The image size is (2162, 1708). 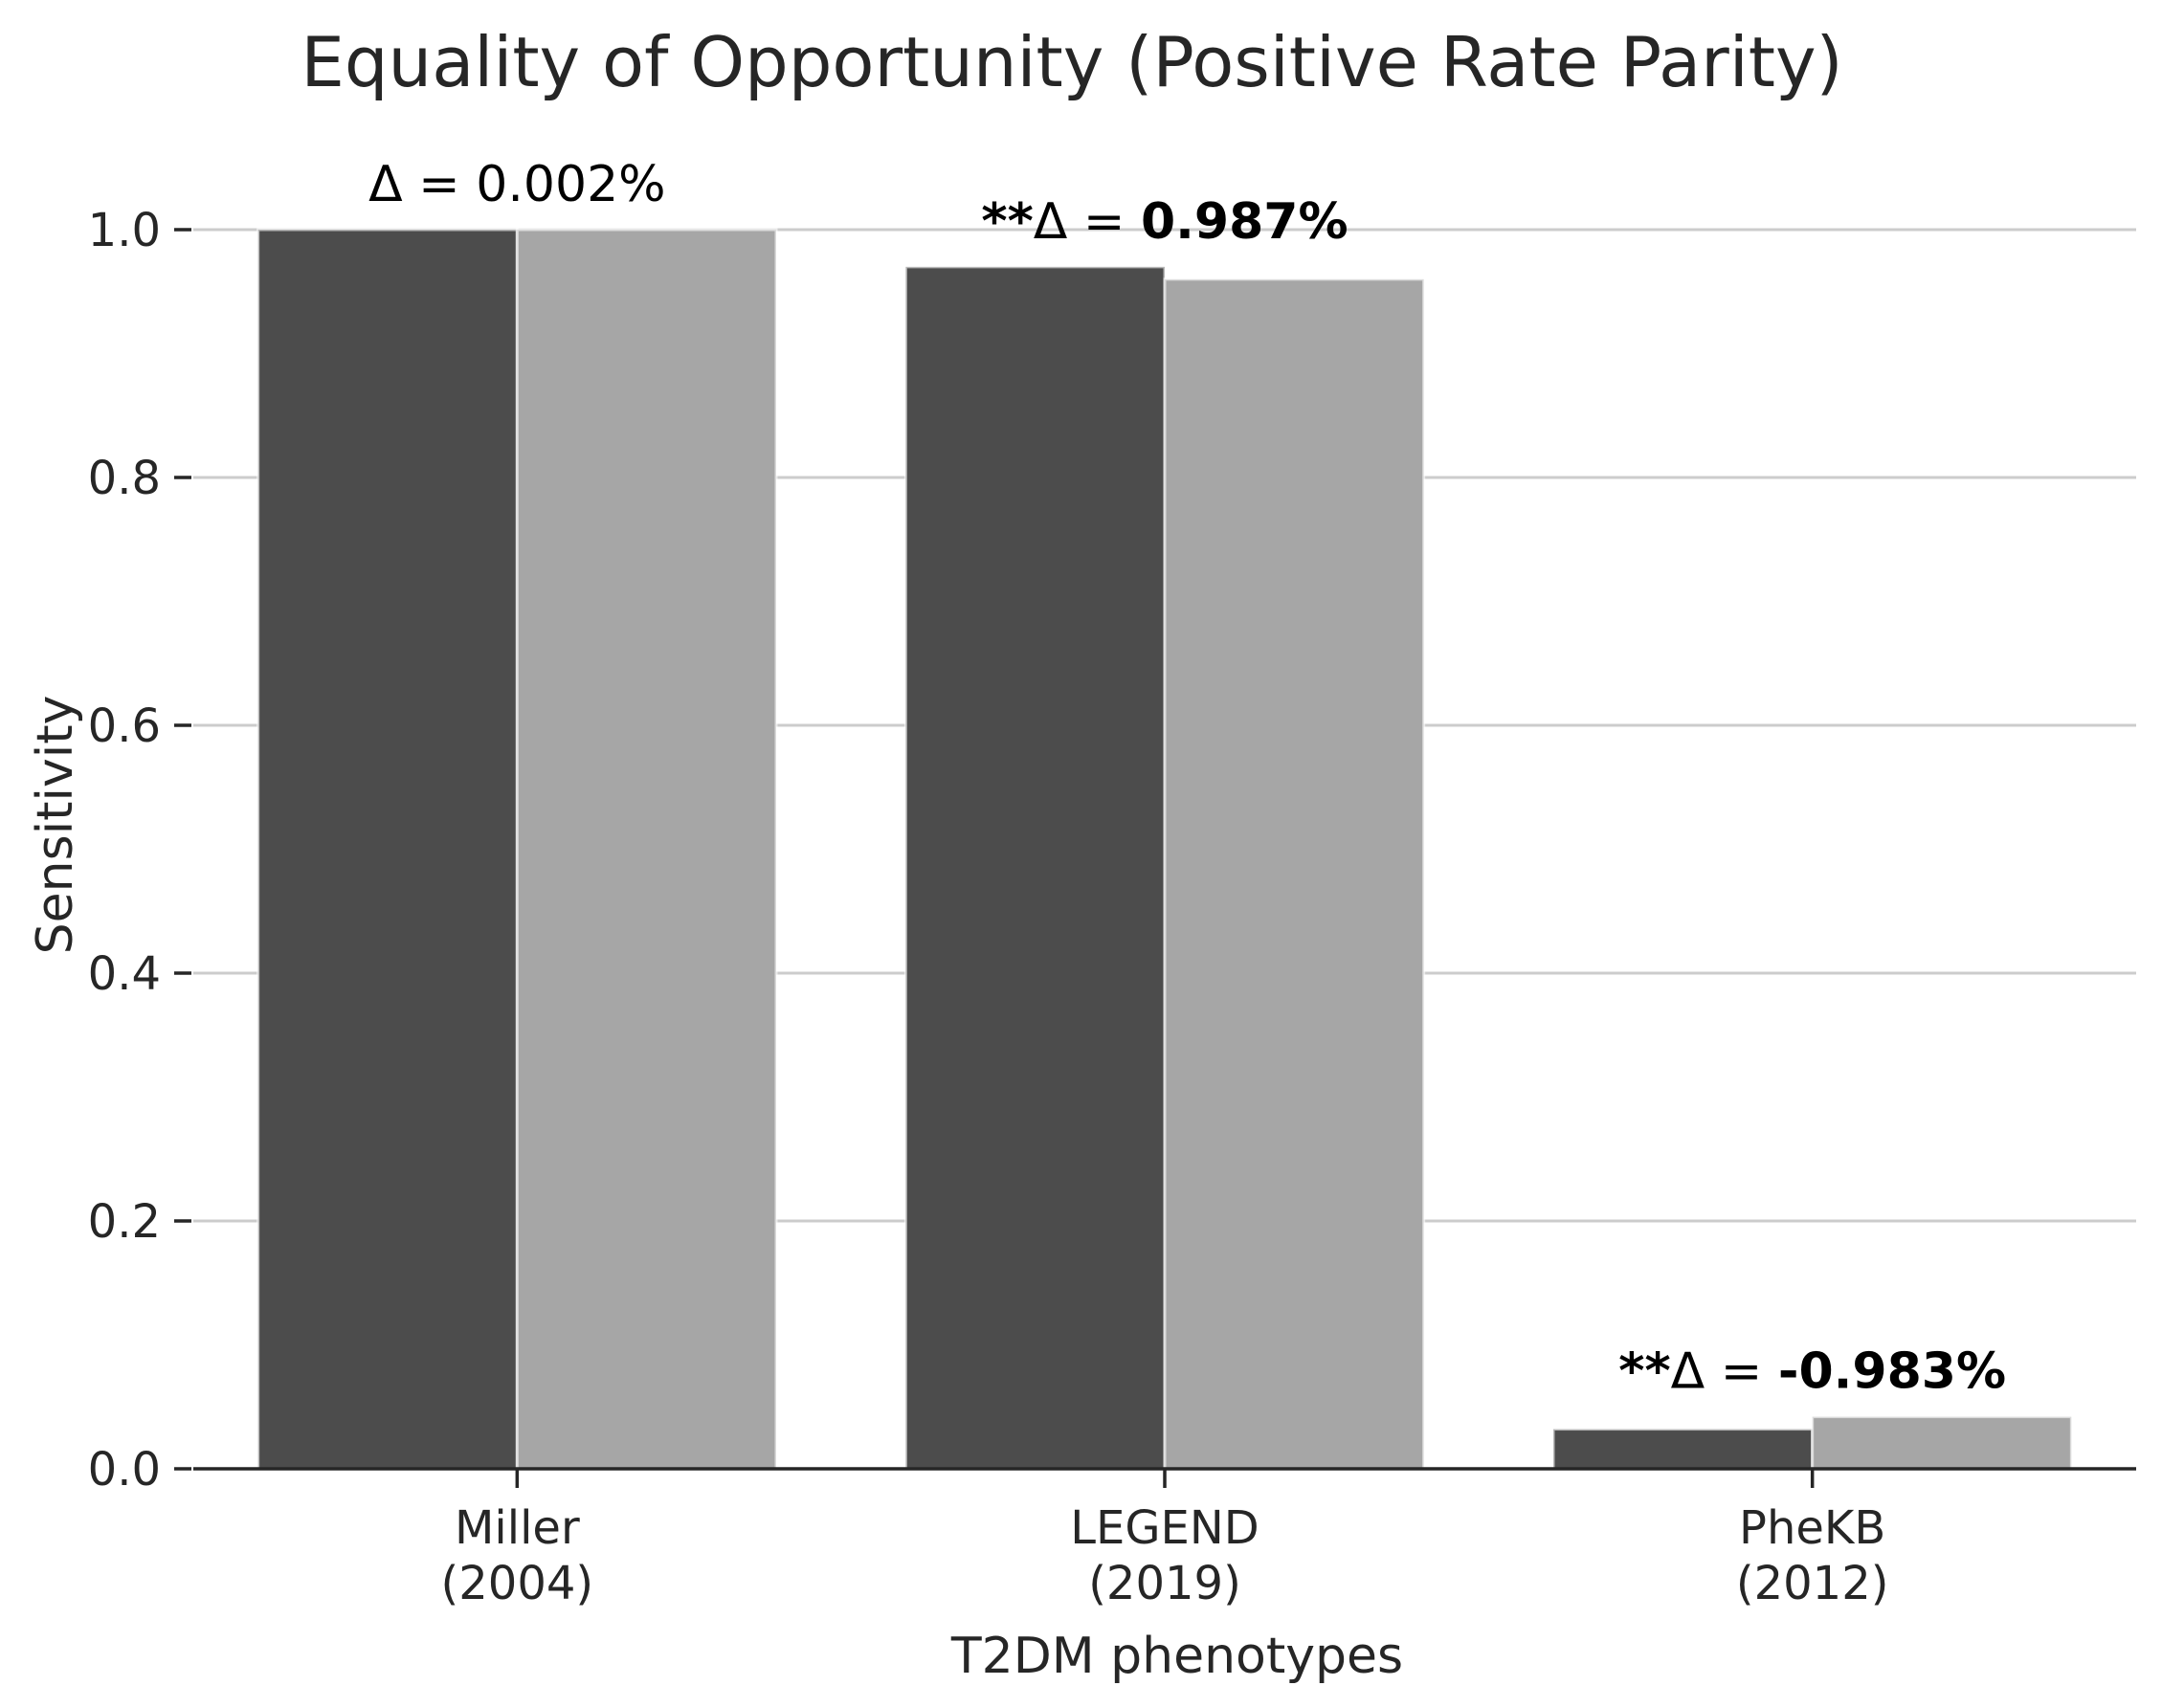 I want to click on y-tick-label: 0.4, so click(x=124, y=974).